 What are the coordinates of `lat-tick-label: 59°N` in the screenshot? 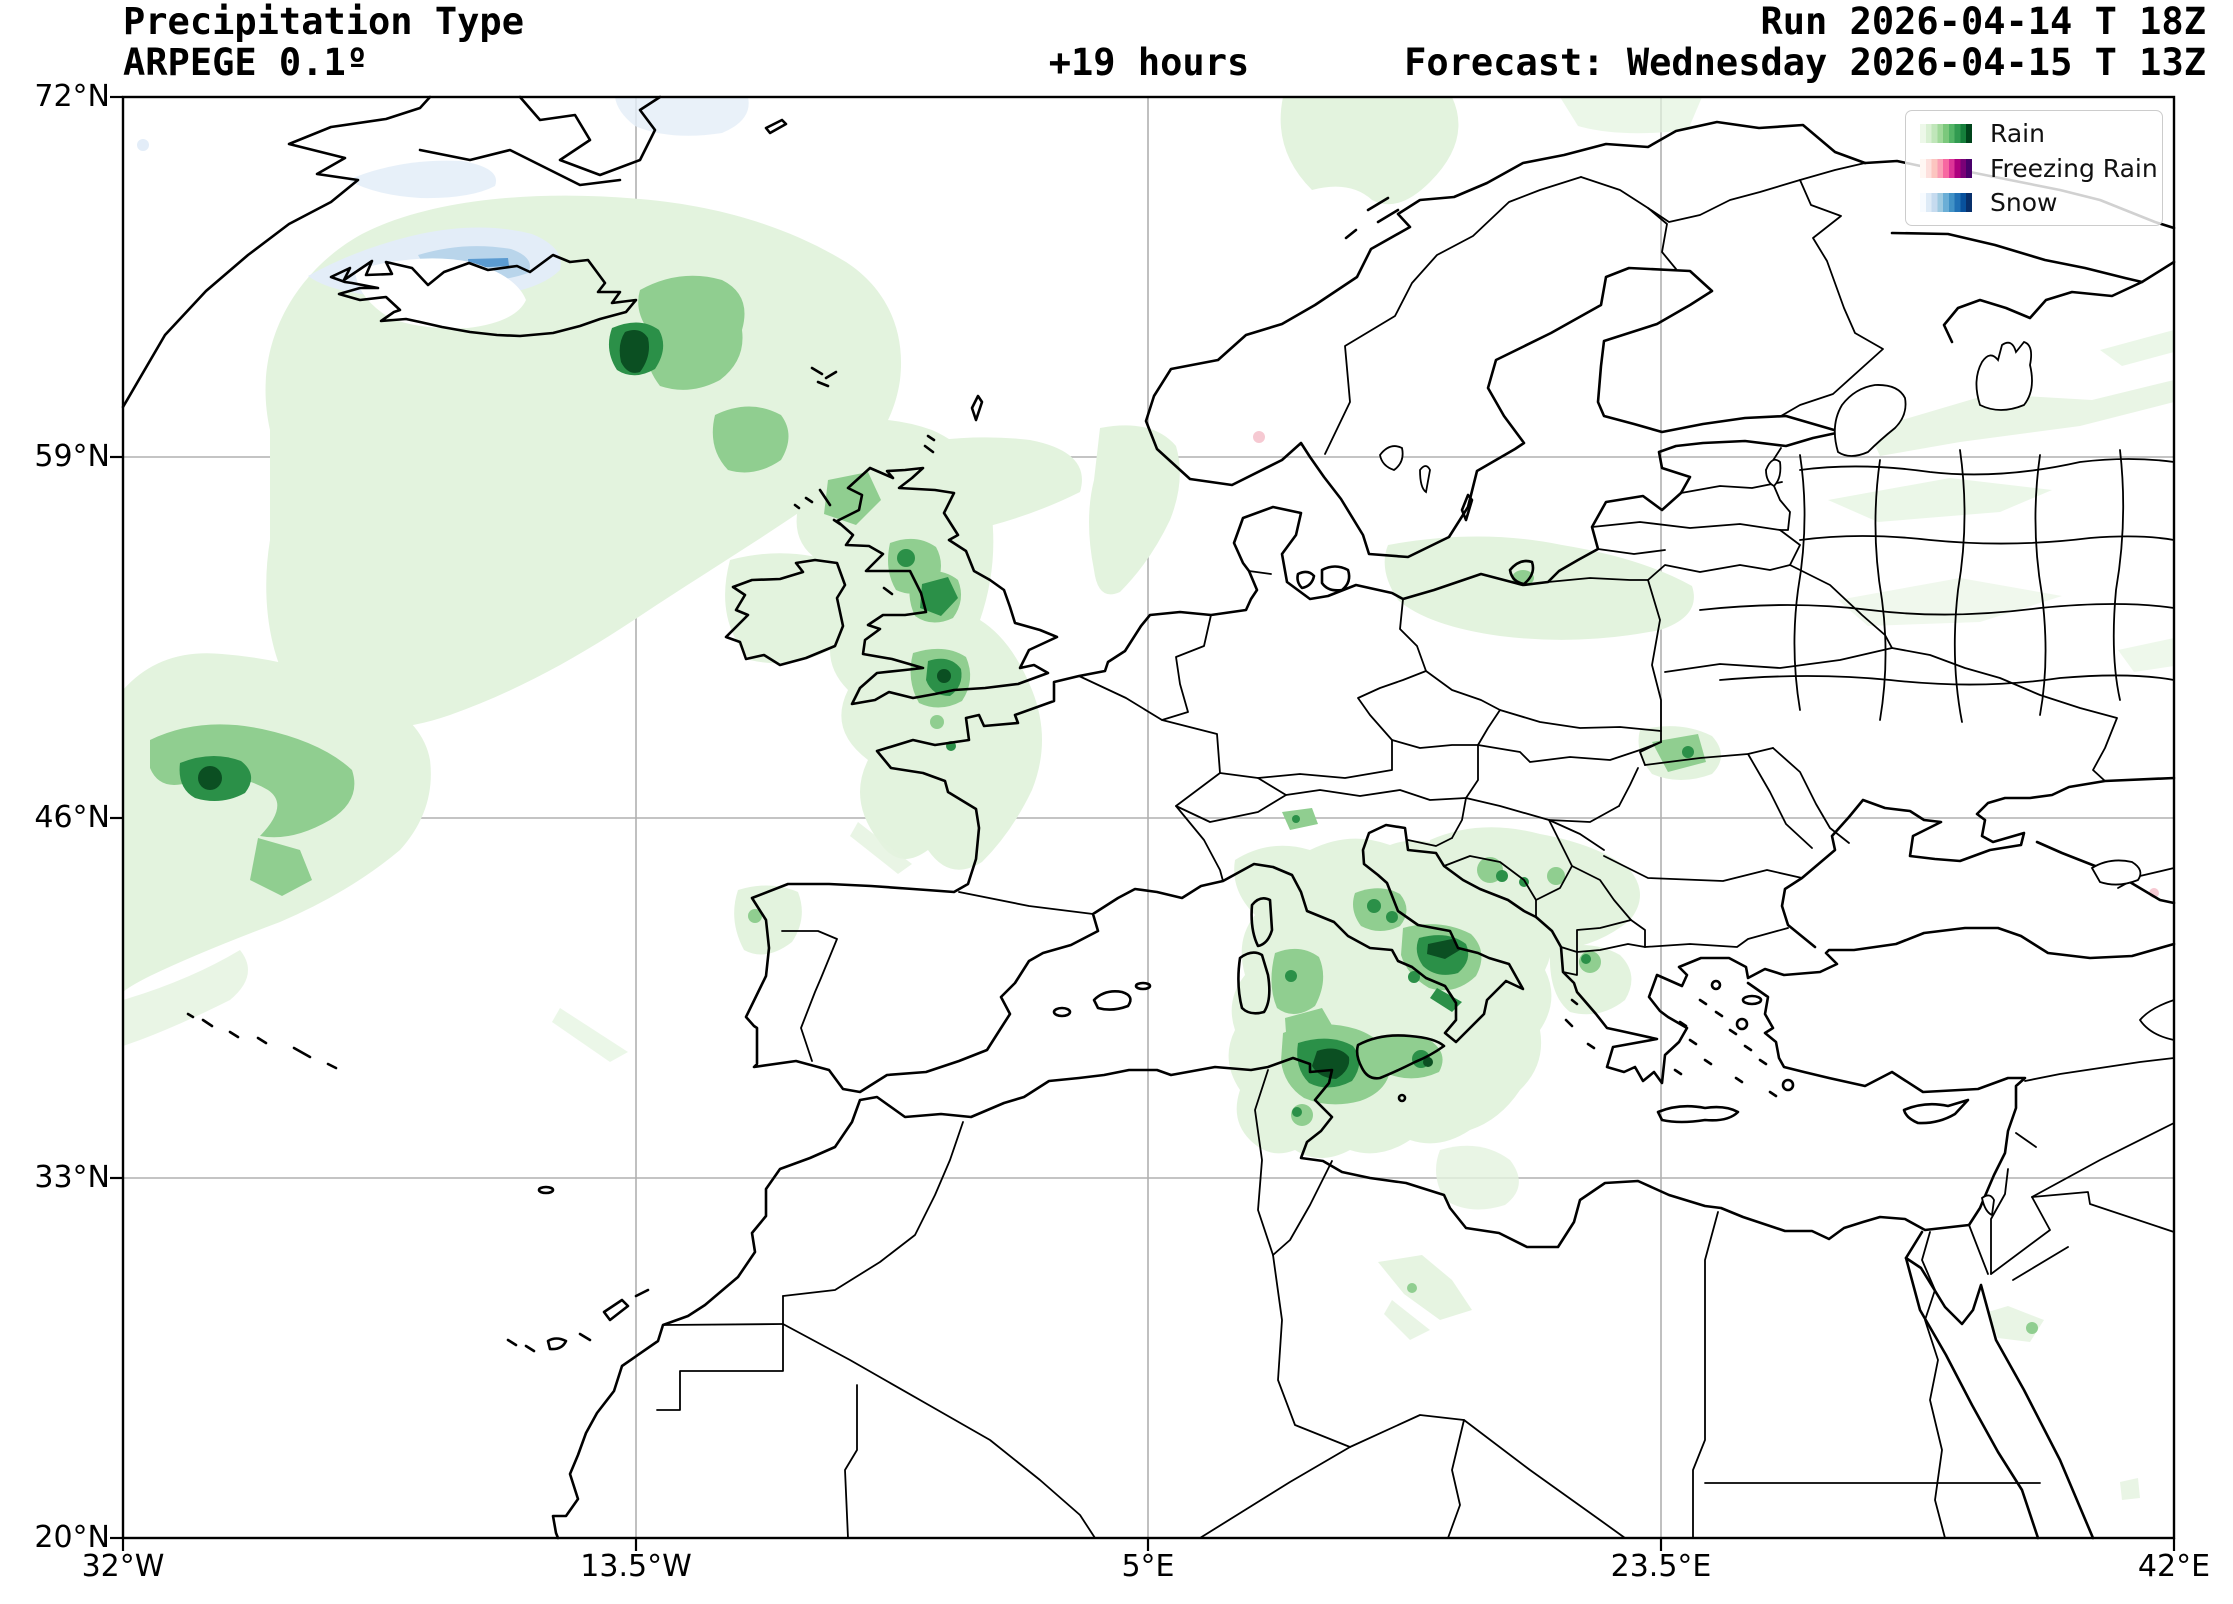 It's located at (72, 456).